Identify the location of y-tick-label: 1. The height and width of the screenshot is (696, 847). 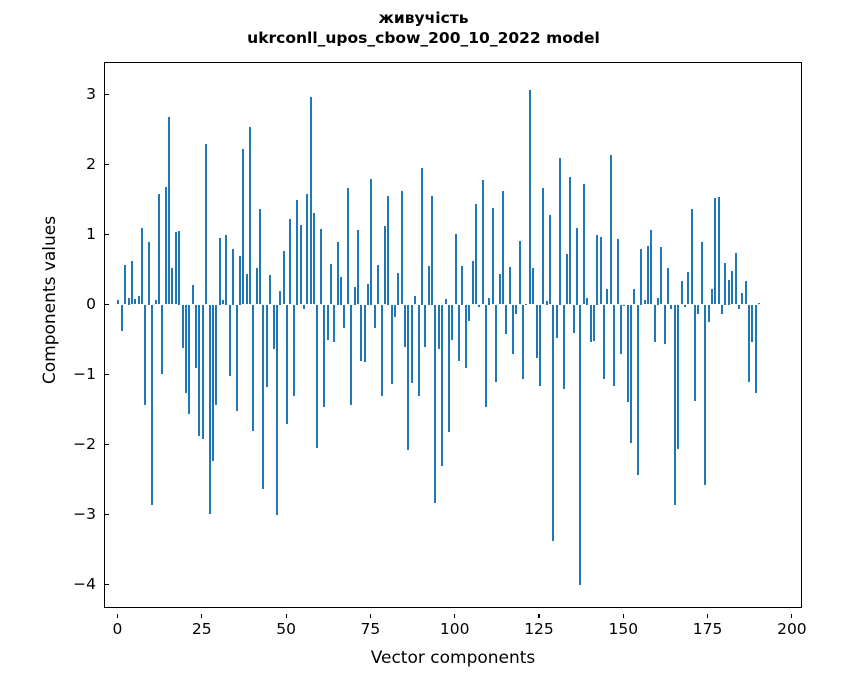
(91, 233).